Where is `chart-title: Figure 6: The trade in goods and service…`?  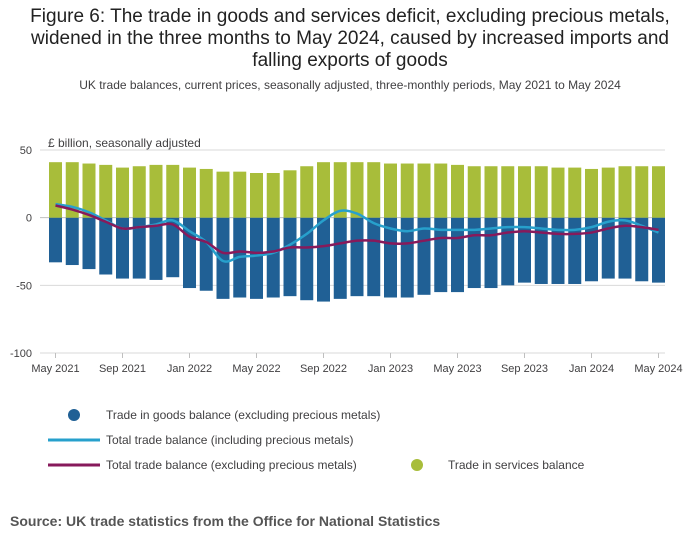
chart-title: Figure 6: The trade in goods and service… is located at coordinates (350, 38).